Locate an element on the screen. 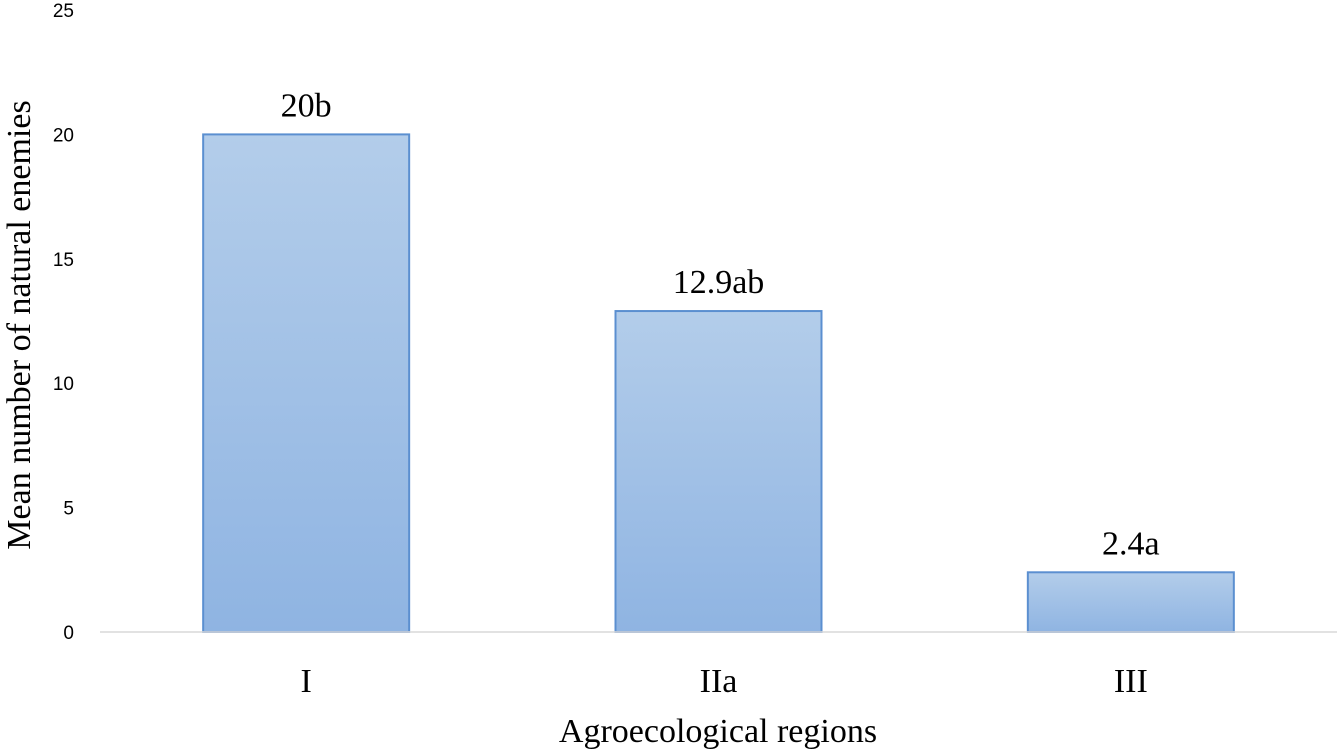 Image resolution: width=1337 pixels, height=751 pixels. x-axis-title: Agroecological regions is located at coordinates (718, 731).